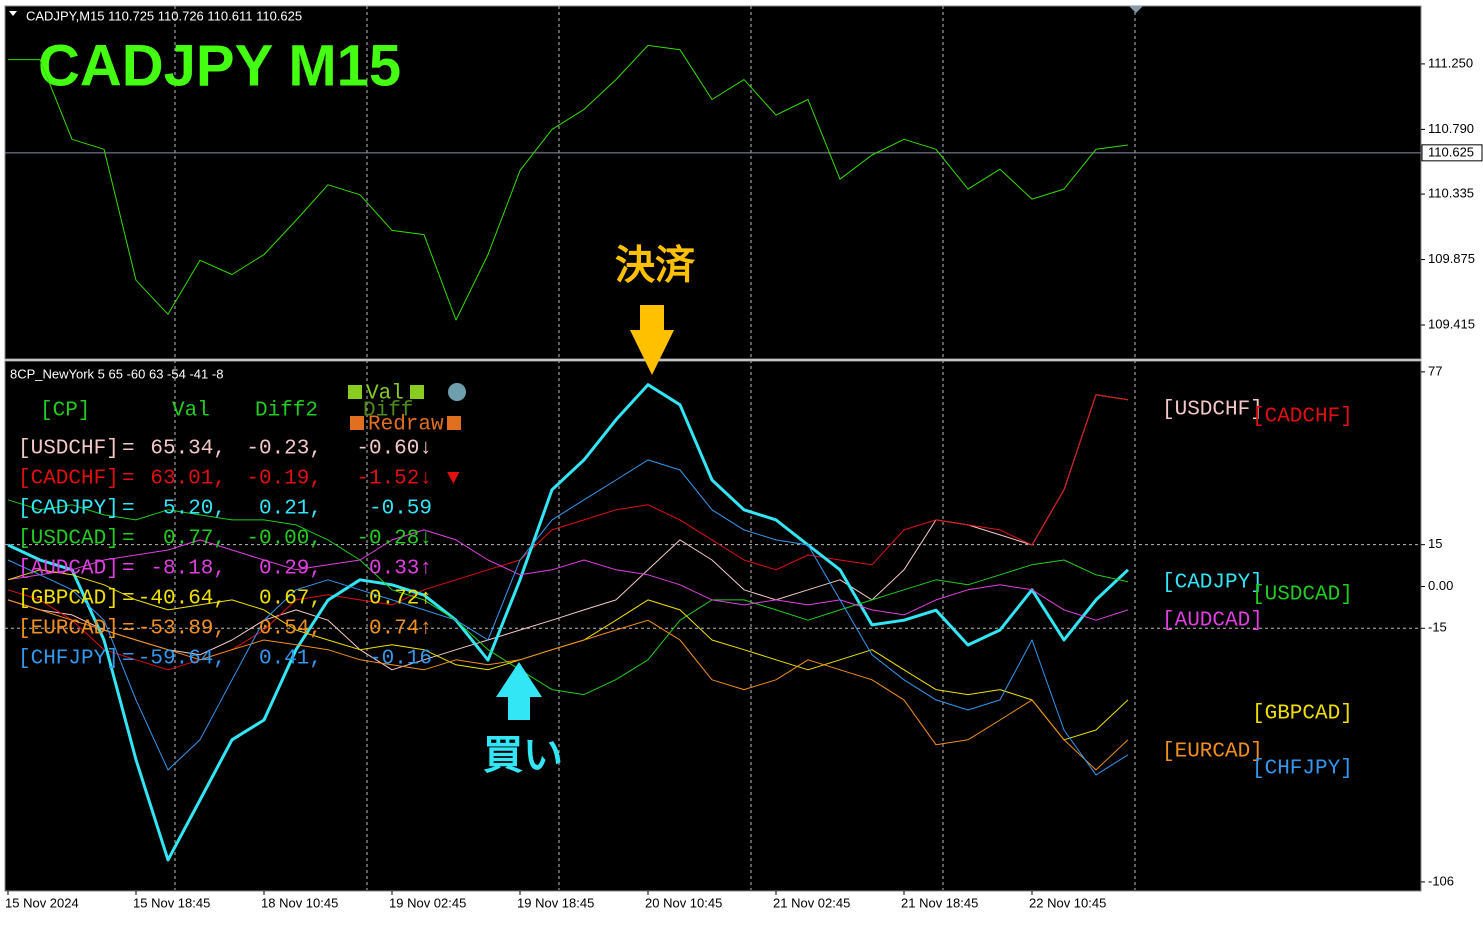 The width and height of the screenshot is (1483, 930). What do you see at coordinates (1451, 258) in the screenshot?
I see `y-tick-label: 109.875` at bounding box center [1451, 258].